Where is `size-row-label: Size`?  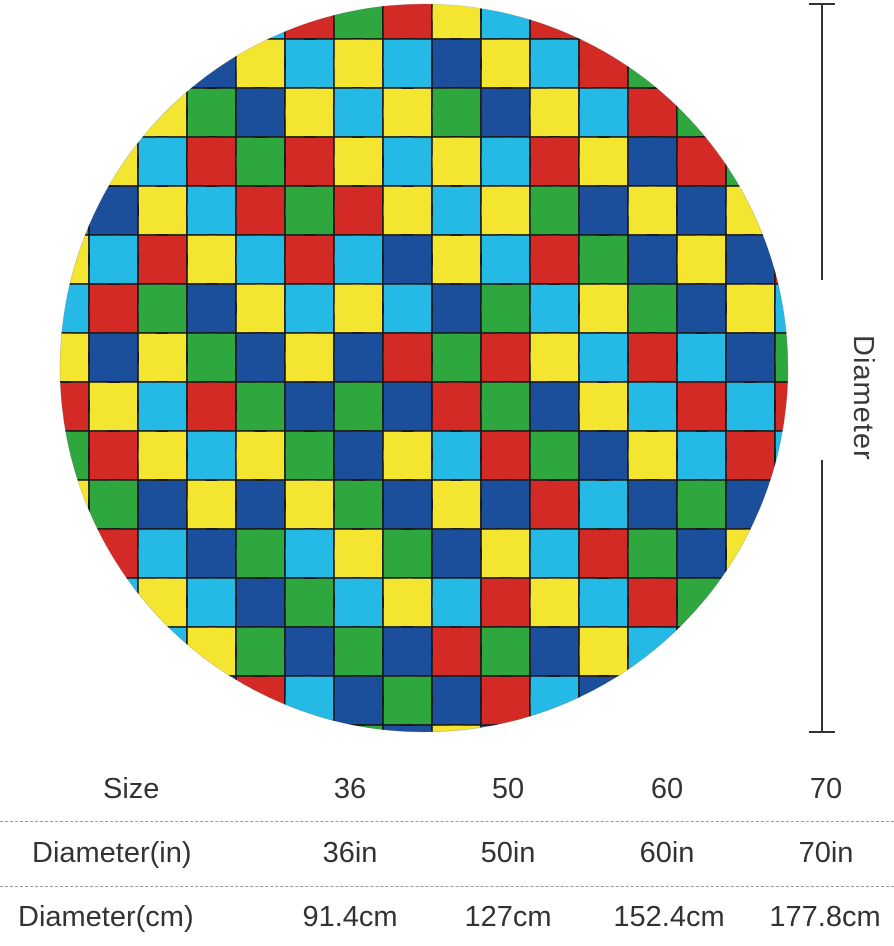
size-row-label: Size is located at coordinates (131, 789).